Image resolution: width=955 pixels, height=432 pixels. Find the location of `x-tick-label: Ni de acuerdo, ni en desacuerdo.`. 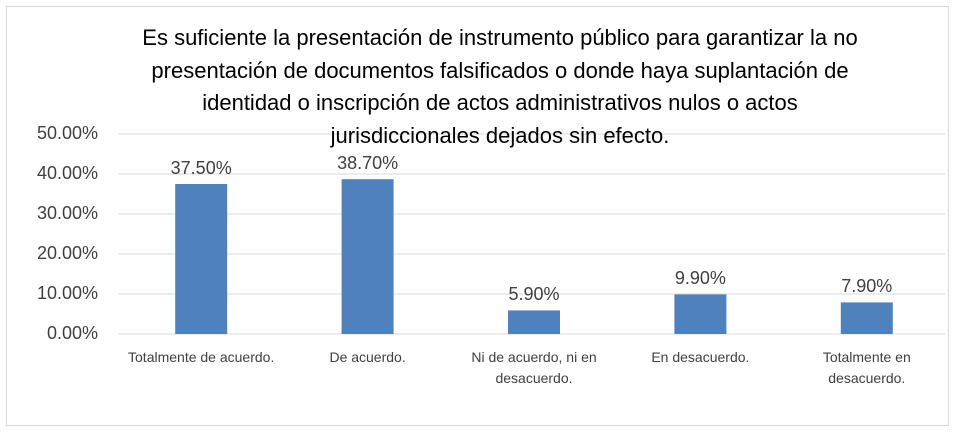

x-tick-label: Ni de acuerdo, ni en desacuerdo. is located at coordinates (534, 367).